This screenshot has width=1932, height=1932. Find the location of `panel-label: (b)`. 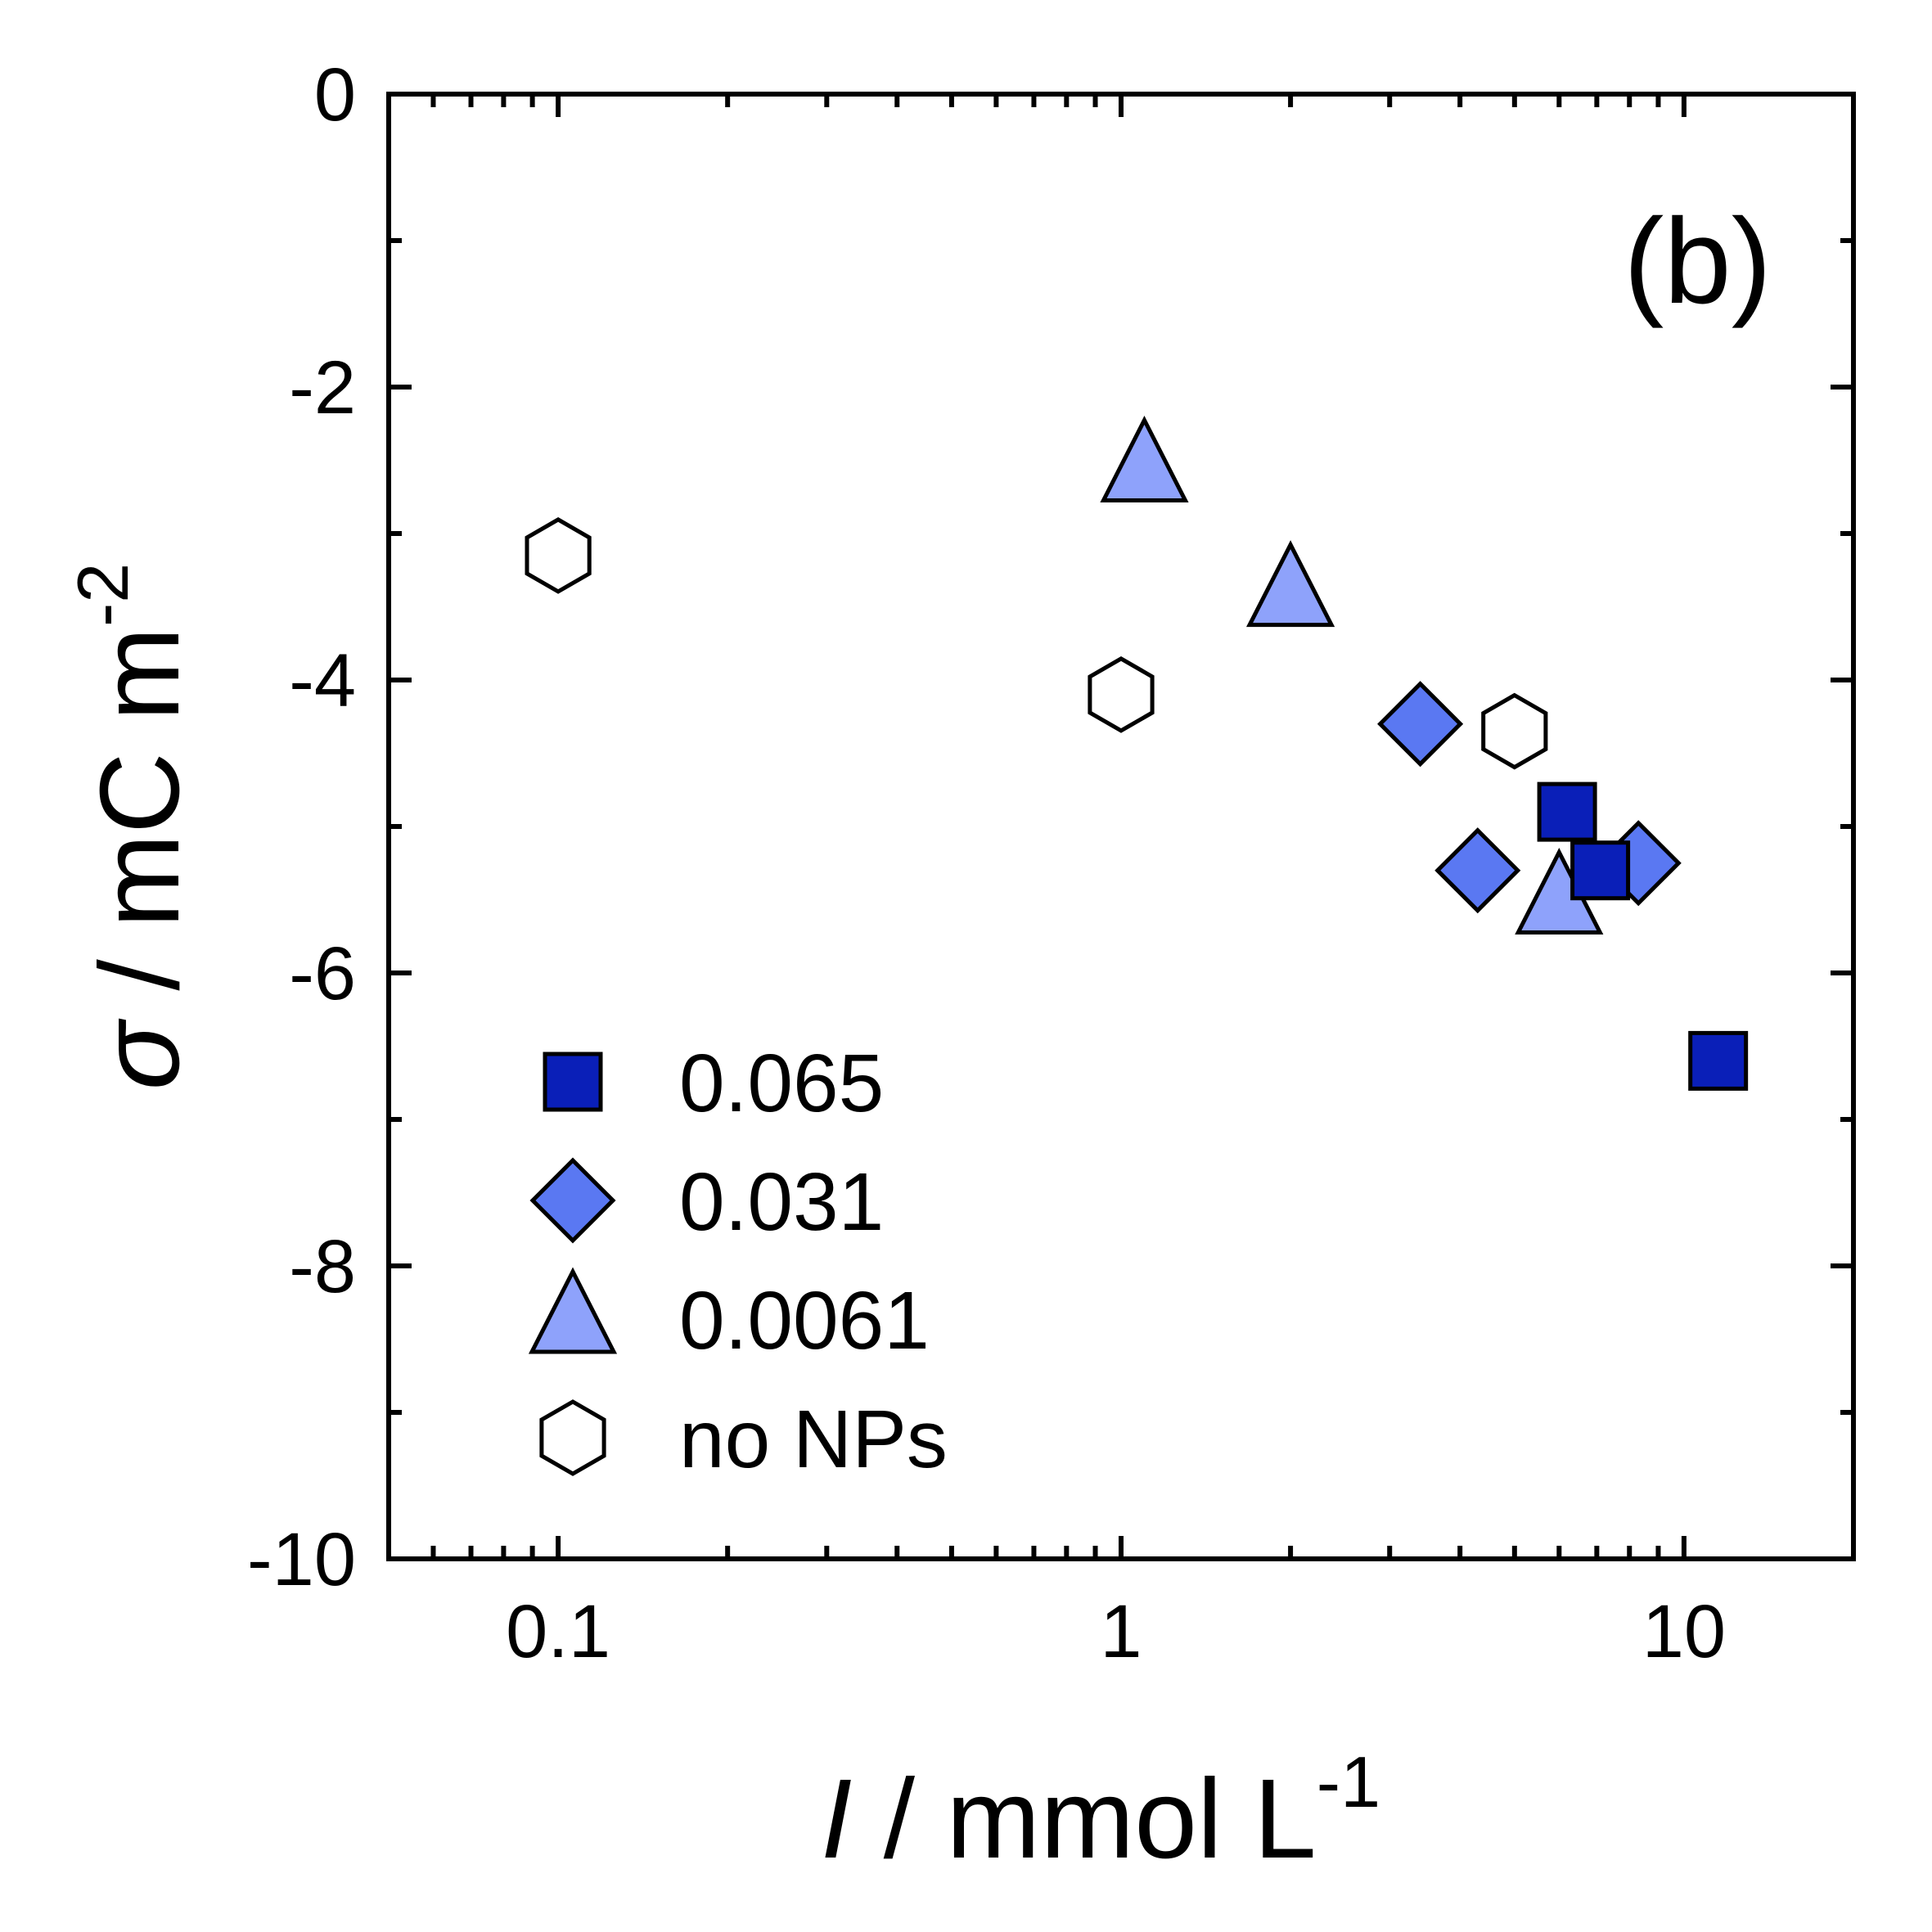

panel-label: (b) is located at coordinates (1698, 261).